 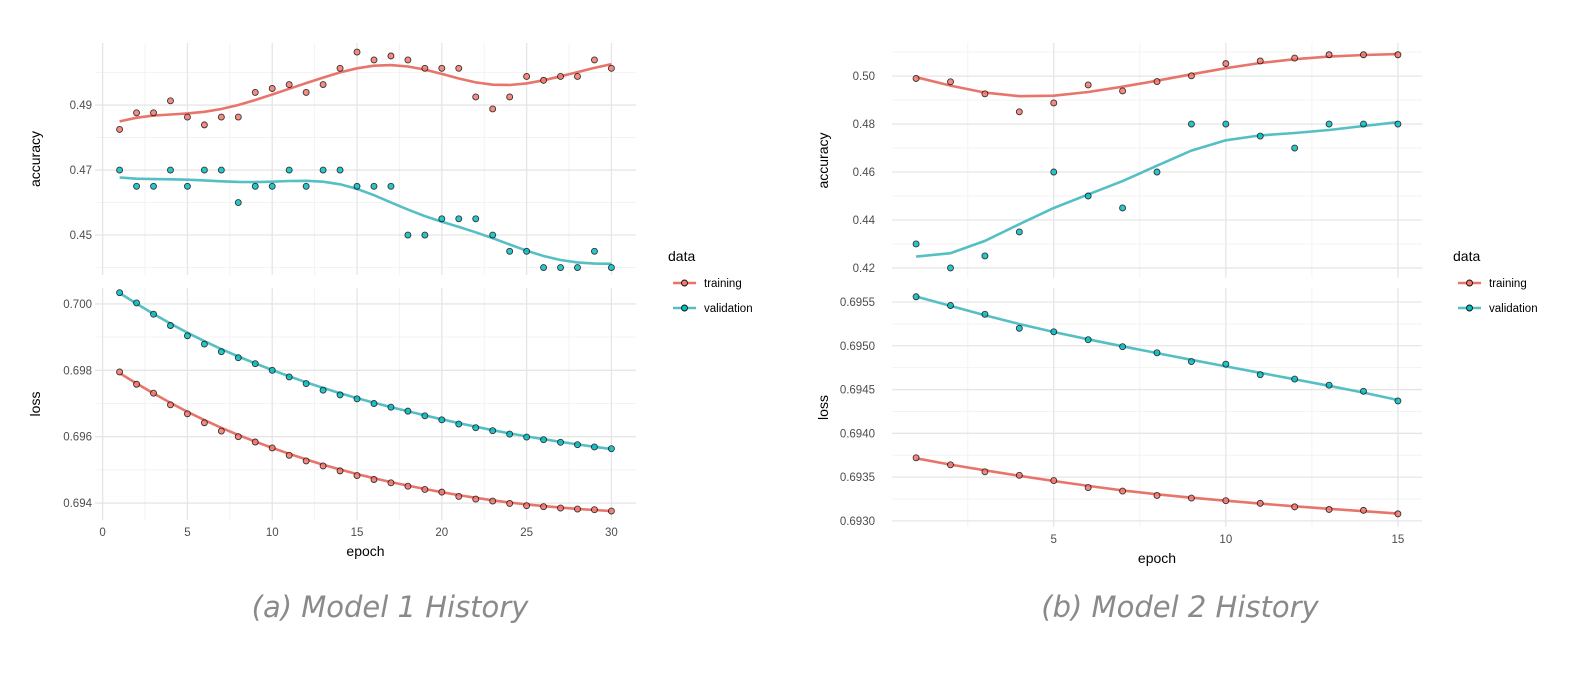 I want to click on x-tick-label: 0, so click(x=102, y=533).